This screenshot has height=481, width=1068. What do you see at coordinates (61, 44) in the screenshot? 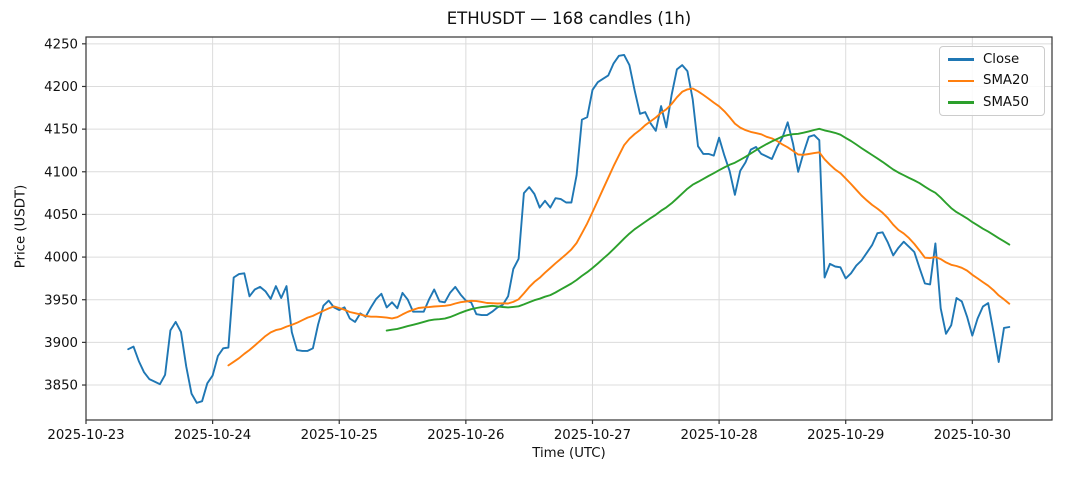
I see `y-tick-label: 4250` at bounding box center [61, 44].